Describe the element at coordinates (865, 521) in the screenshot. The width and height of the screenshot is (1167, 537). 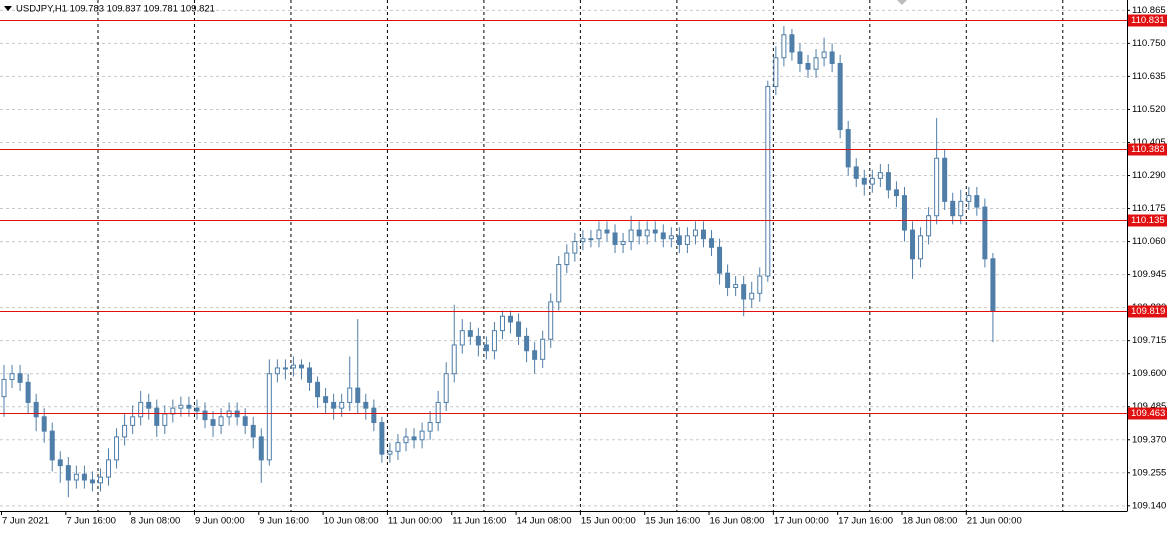
I see `x-tick-label: 17 Jun 16:00` at that location.